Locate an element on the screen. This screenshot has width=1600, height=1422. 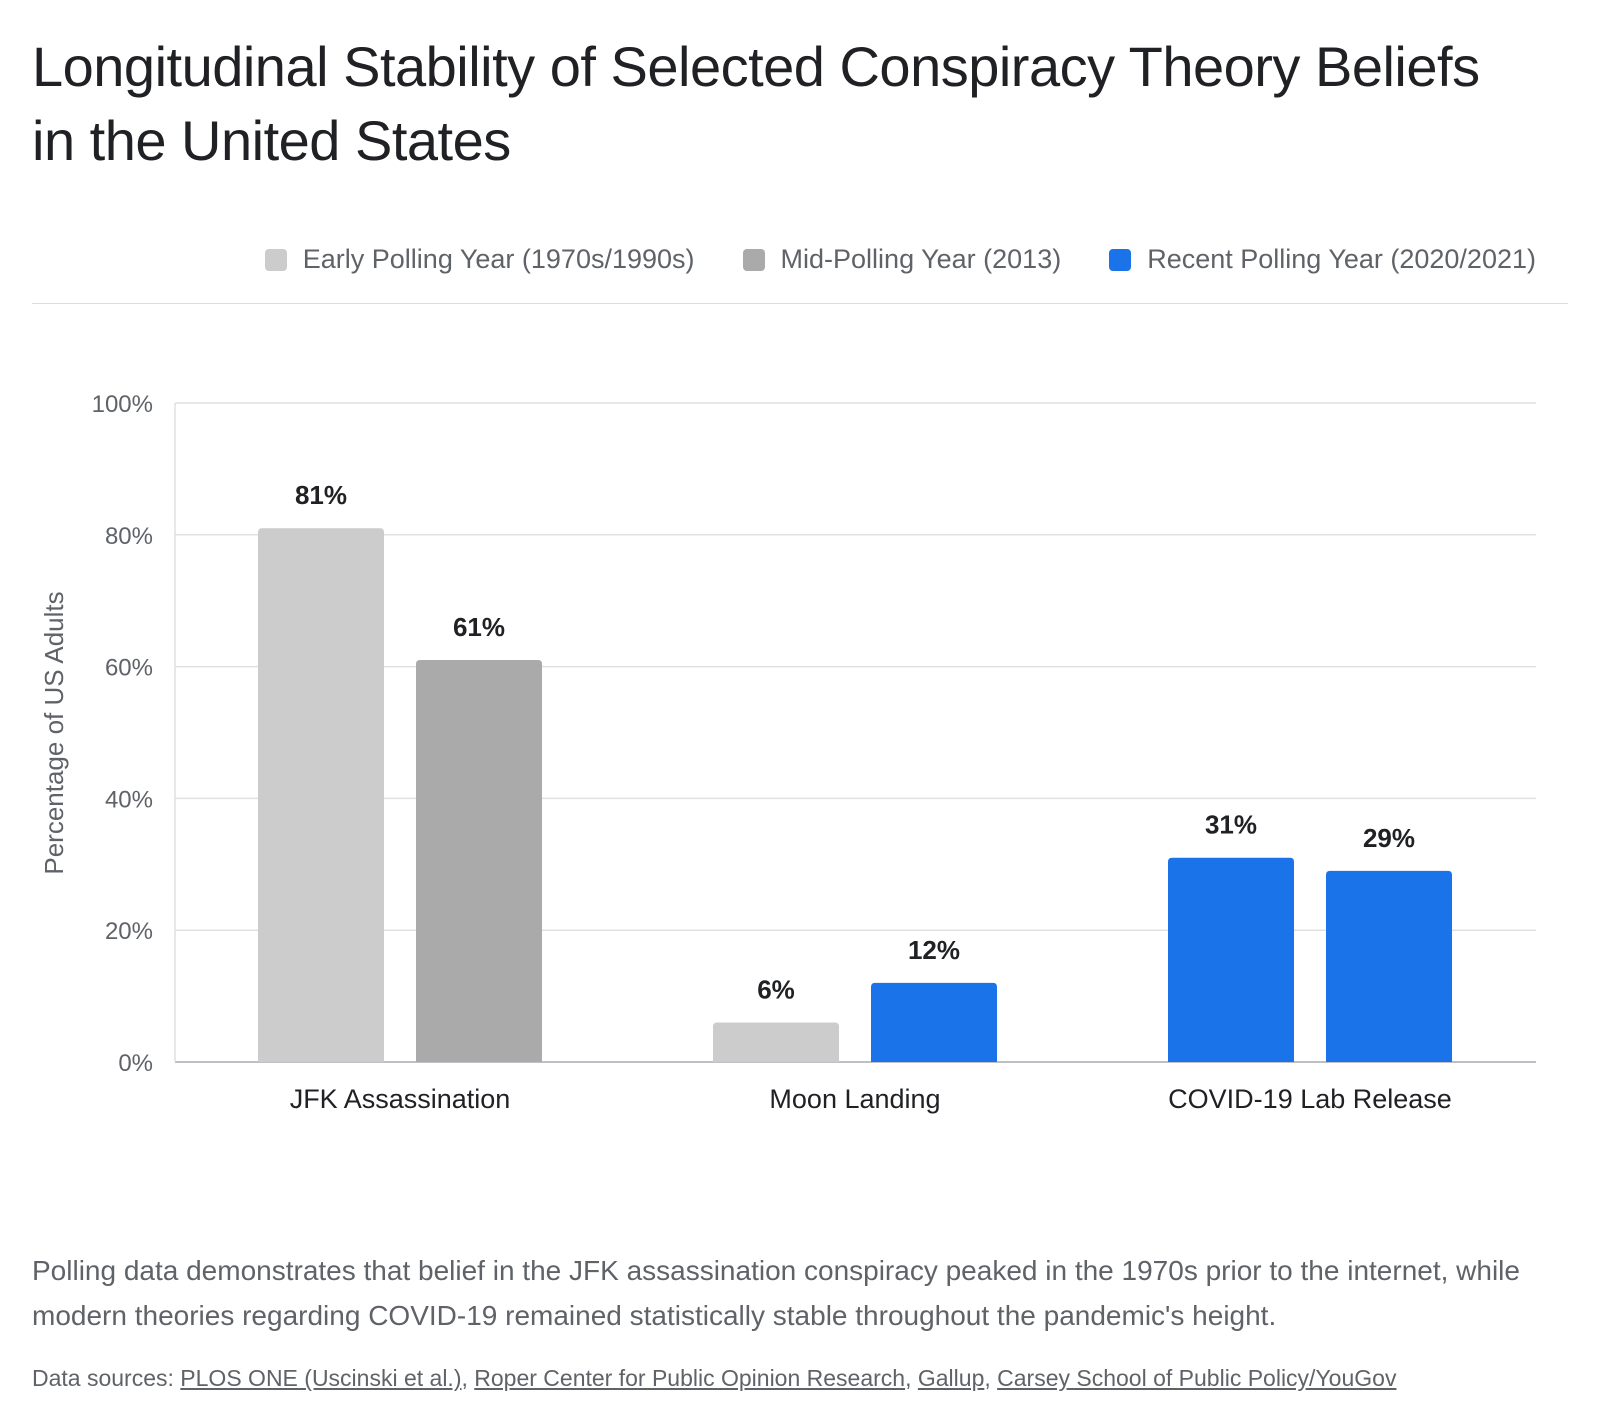
bar-value-label: 31% is located at coordinates (1231, 825).